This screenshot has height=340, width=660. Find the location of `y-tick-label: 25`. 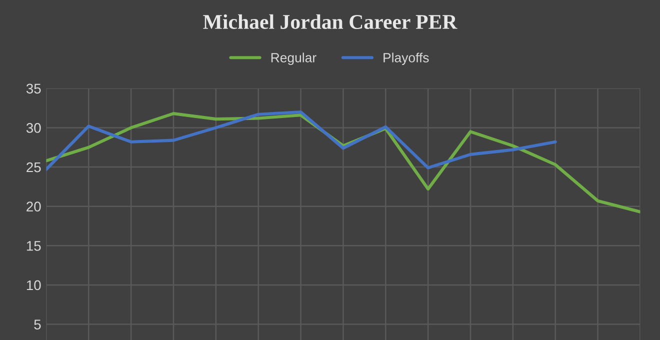

y-tick-label: 25 is located at coordinates (33, 167).